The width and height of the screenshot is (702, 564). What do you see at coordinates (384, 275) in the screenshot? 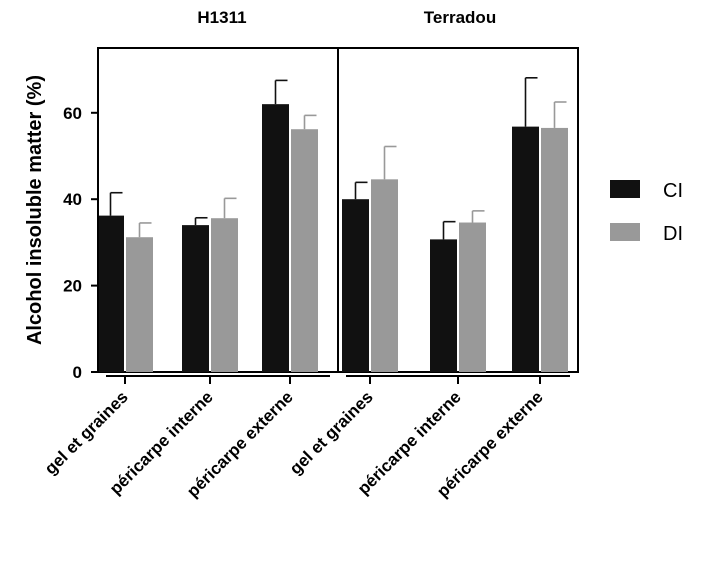
I see `bar-1-0-di` at bounding box center [384, 275].